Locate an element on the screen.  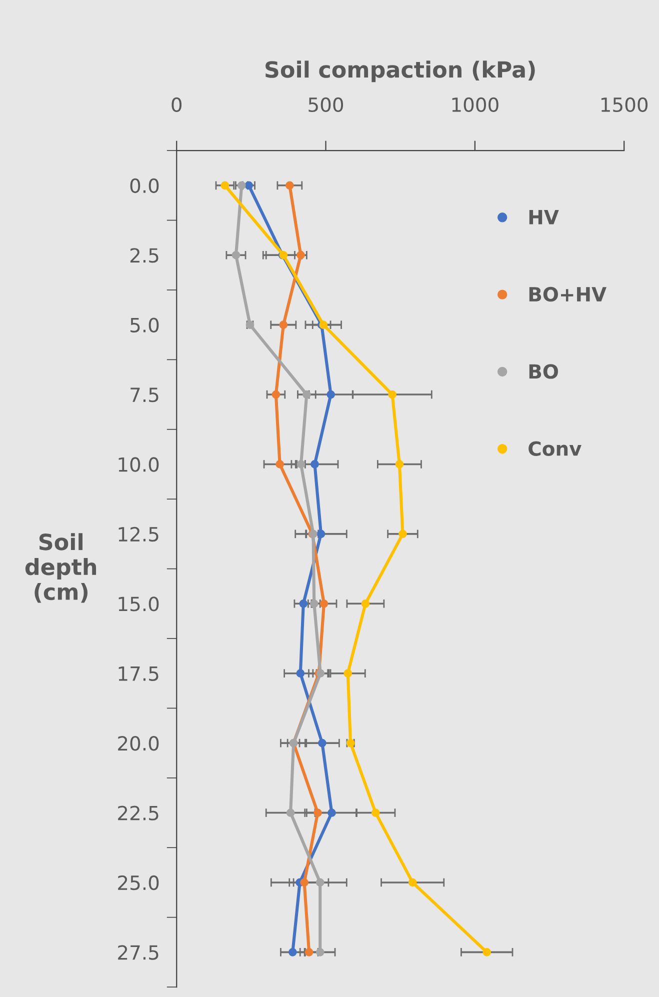
y-tick-label: 0.0 is located at coordinates (144, 186).